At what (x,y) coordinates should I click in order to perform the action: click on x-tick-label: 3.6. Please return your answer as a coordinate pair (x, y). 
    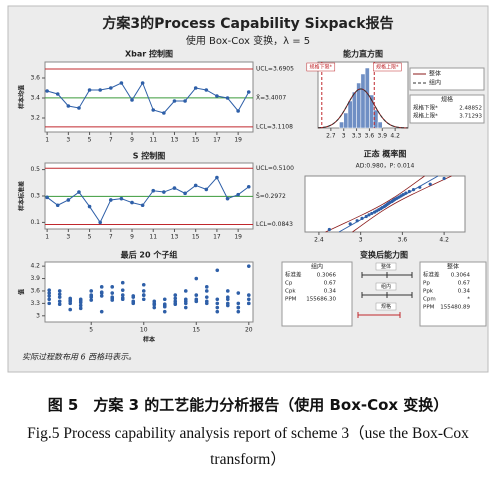
    Looking at the image, I should click on (403, 240).